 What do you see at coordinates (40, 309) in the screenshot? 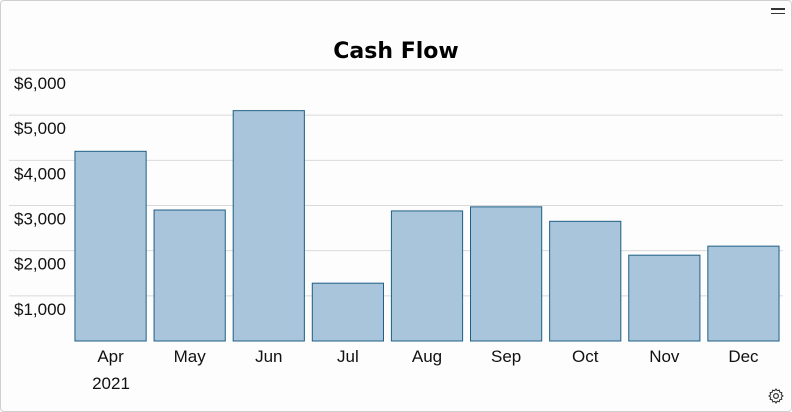
I see `y-tick-label: $1,000` at bounding box center [40, 309].